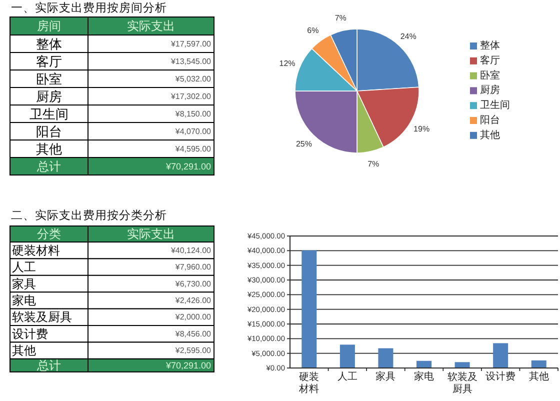 This screenshot has width=560, height=401. I want to click on text: 房间, so click(49, 26).